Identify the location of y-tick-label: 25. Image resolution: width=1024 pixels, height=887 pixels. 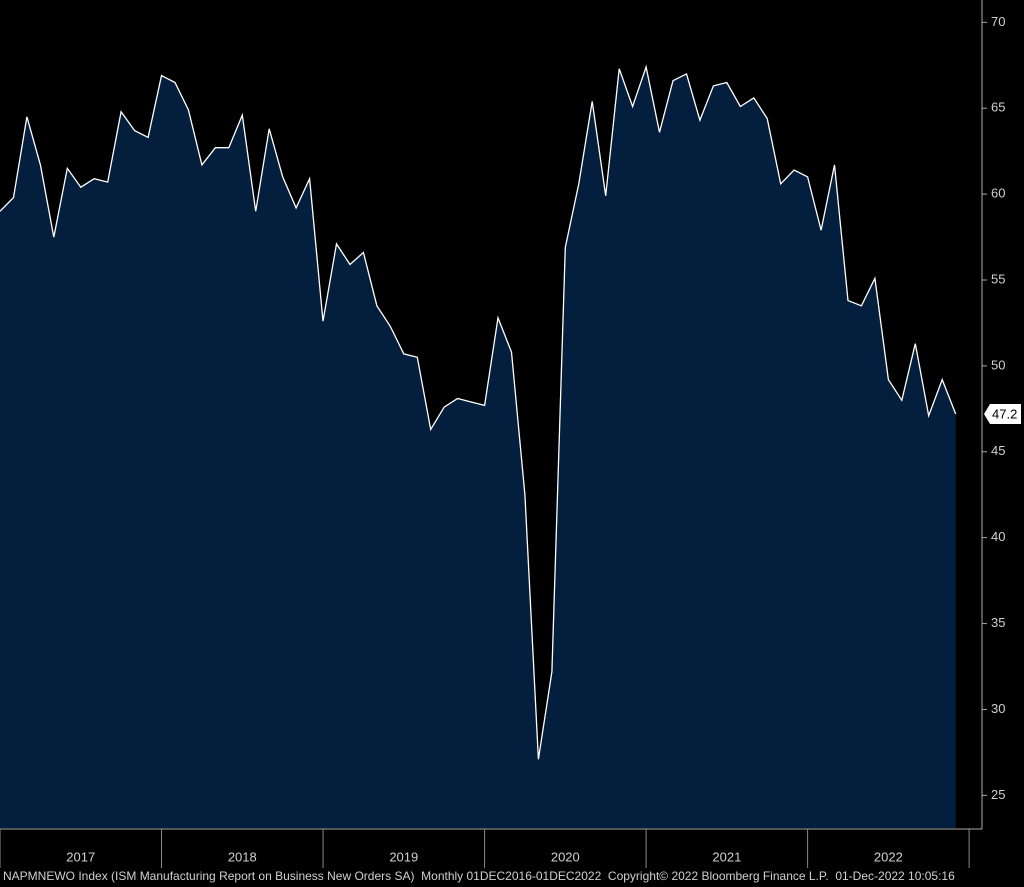
(998, 794).